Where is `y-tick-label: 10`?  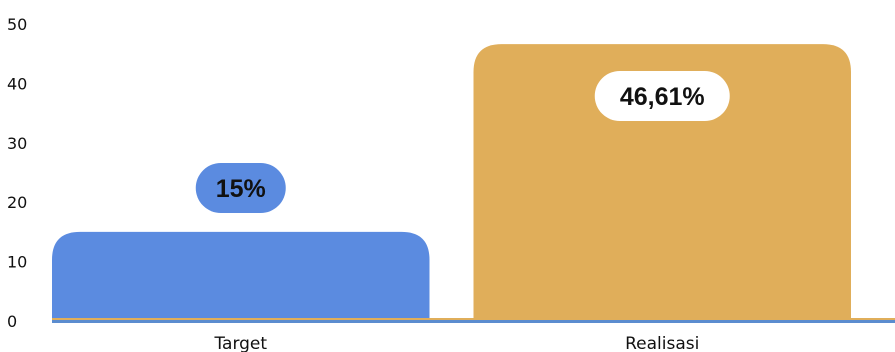
y-tick-label: 10 is located at coordinates (17, 262).